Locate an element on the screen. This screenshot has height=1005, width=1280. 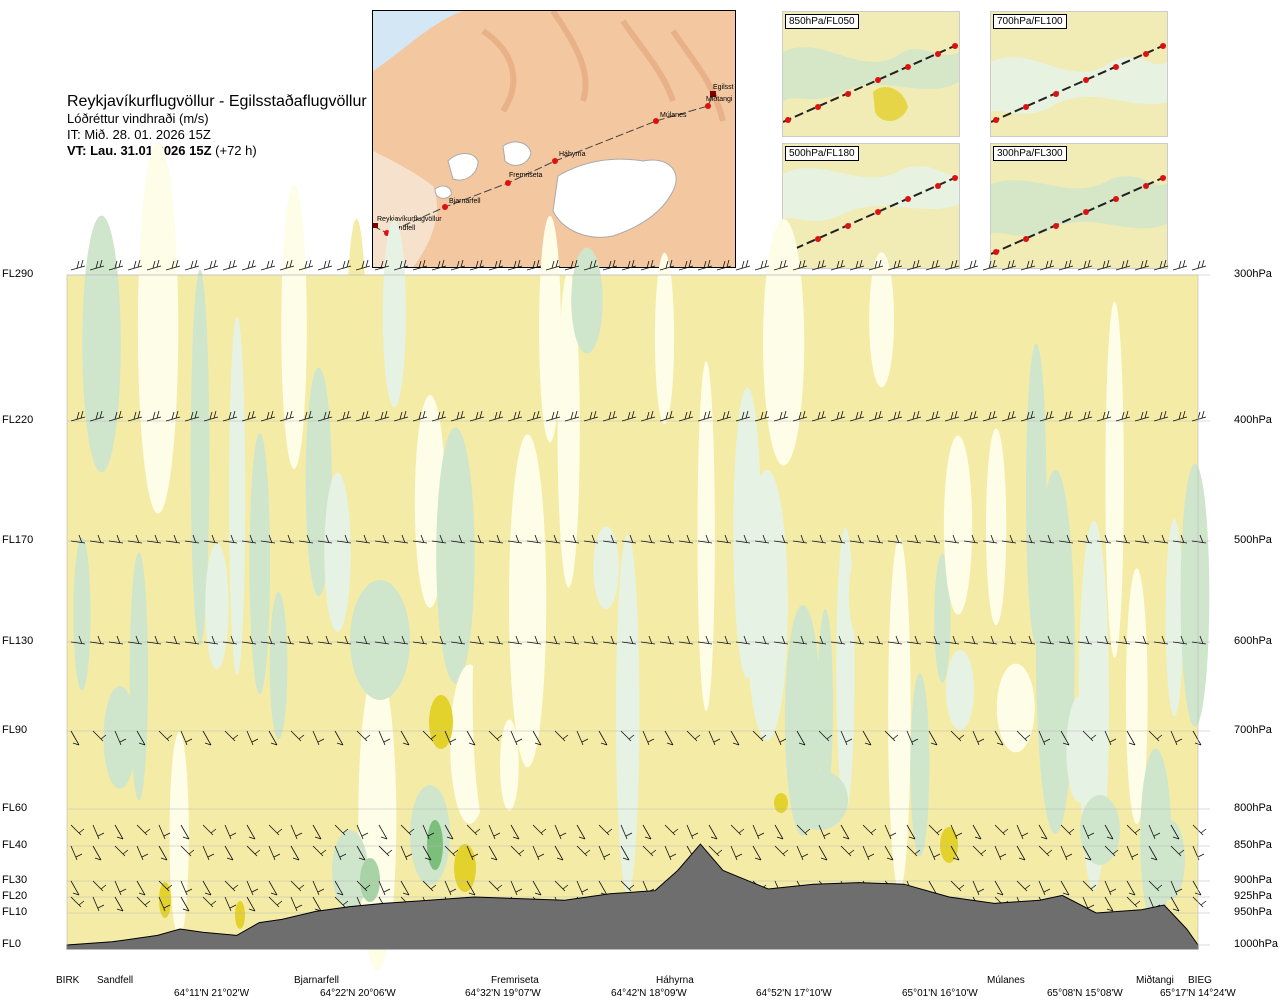
pressure-label: 800hPa is located at coordinates (1253, 808).